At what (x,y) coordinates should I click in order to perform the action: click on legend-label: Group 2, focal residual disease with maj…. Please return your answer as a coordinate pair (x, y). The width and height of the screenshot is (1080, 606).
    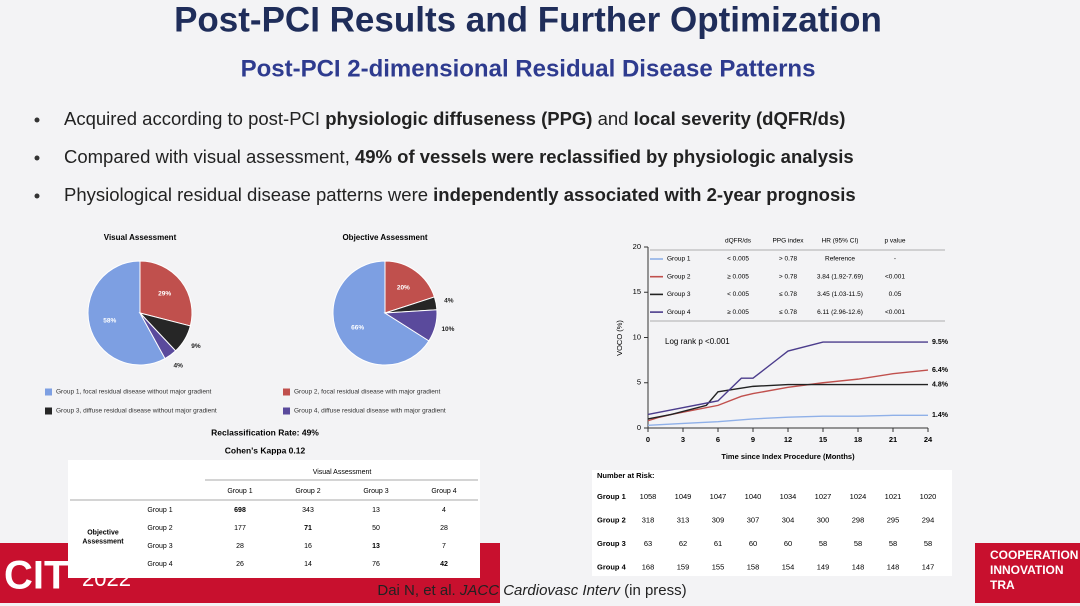
    Looking at the image, I should click on (367, 392).